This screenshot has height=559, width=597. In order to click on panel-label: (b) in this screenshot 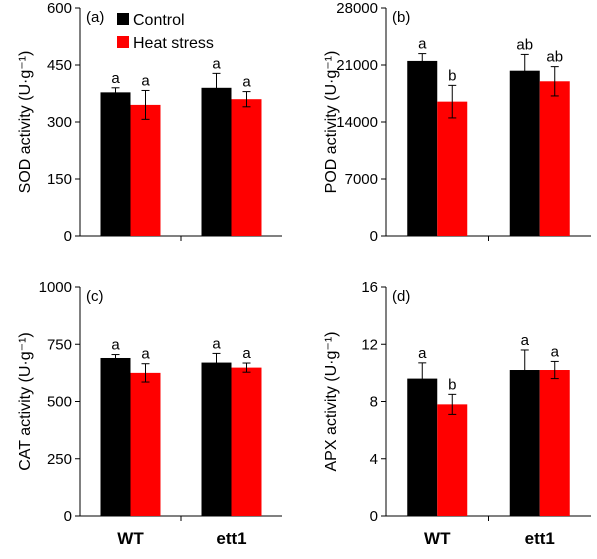, I will do `click(401, 17)`.